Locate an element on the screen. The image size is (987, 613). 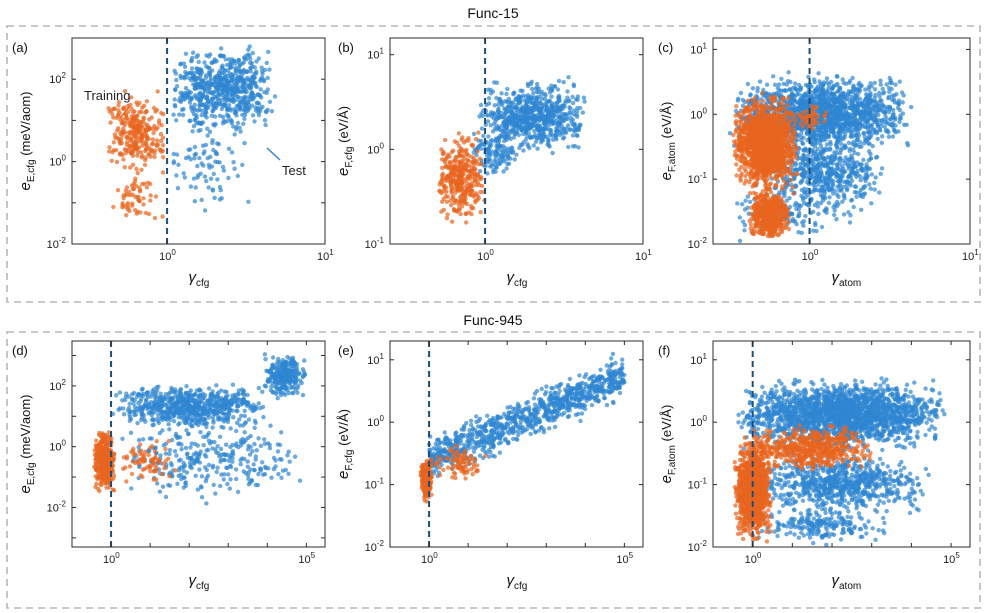
x-axis-label-b: γcfg is located at coordinates (517, 279).